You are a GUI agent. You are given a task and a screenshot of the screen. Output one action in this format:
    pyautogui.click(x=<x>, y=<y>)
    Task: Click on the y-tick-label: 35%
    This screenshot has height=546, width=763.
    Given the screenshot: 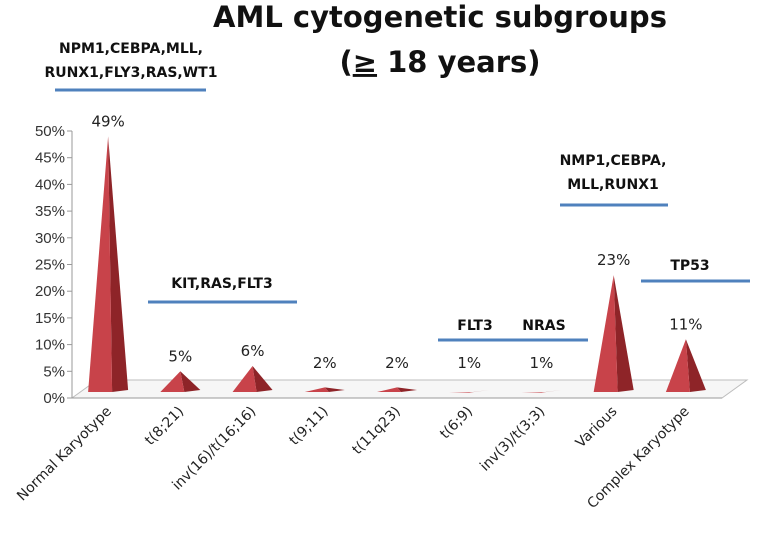 What is the action you would take?
    pyautogui.click(x=50, y=211)
    